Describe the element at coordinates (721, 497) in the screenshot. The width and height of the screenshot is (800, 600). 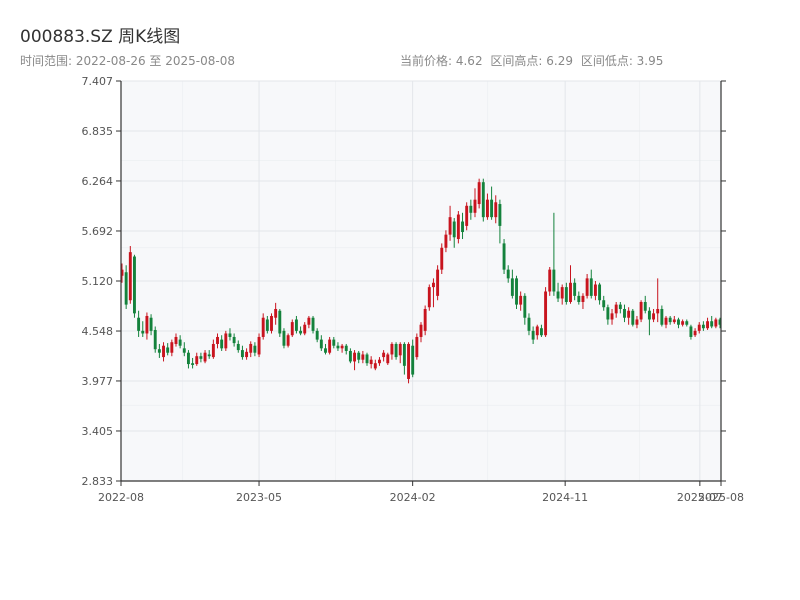
I see `x-tick-label: 2025-08` at that location.